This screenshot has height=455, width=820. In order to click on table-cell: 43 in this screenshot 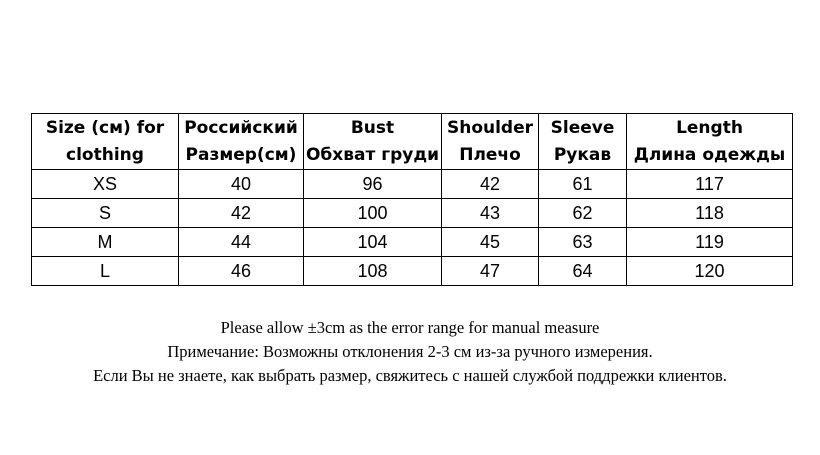, I will do `click(490, 213)`.